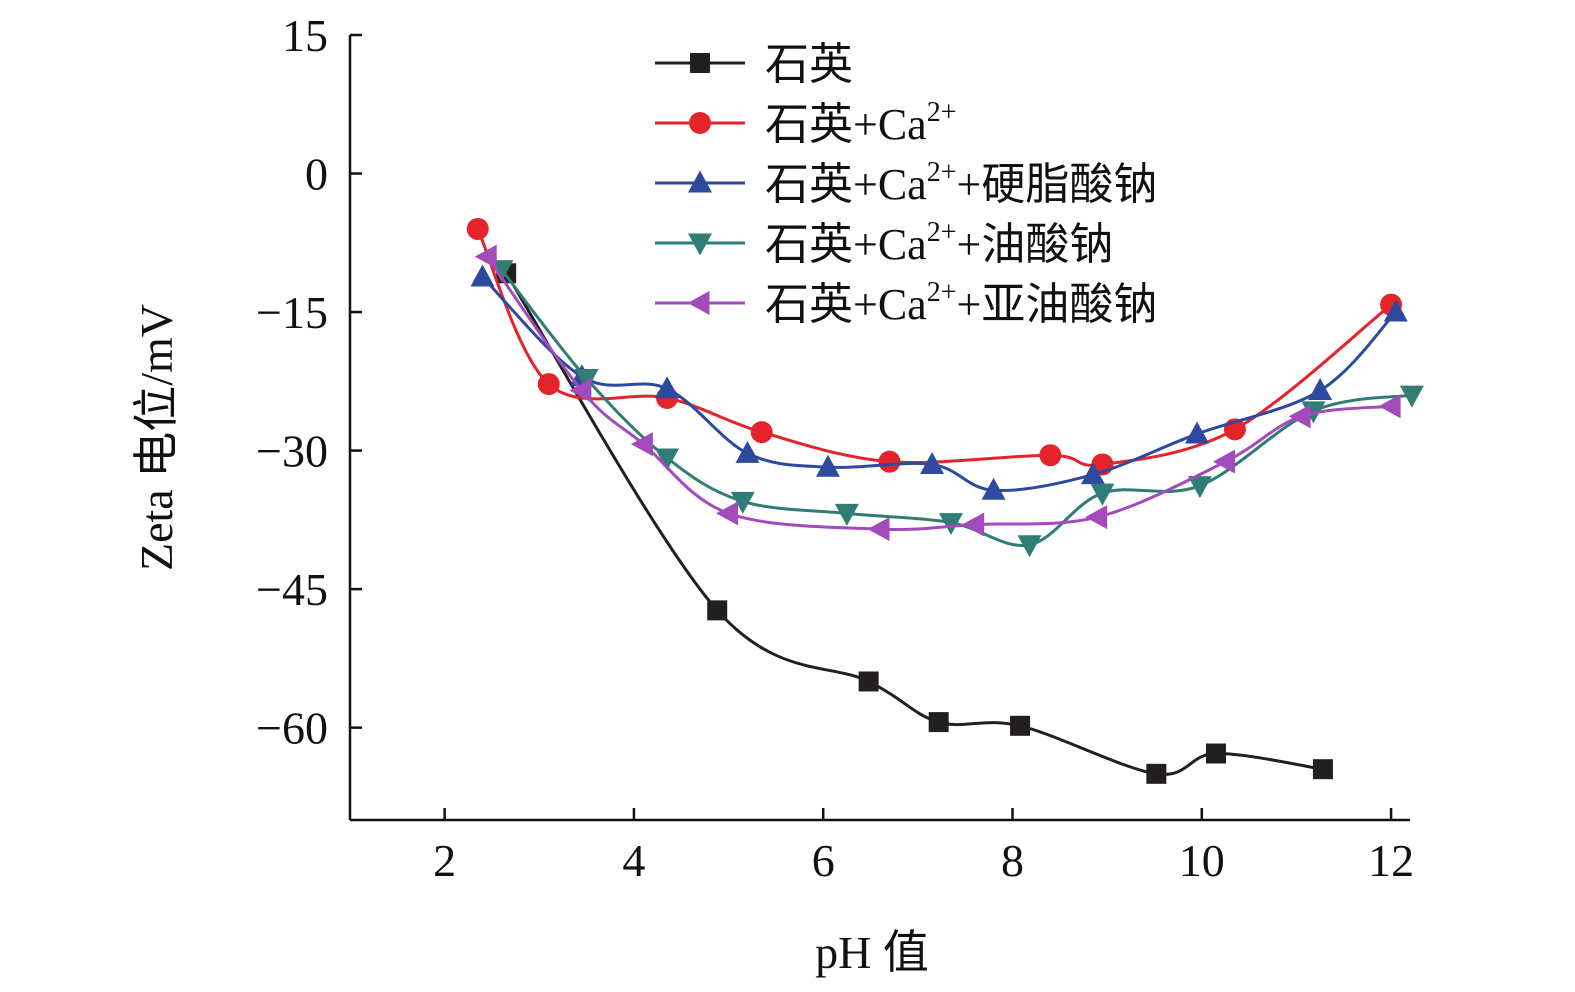 The height and width of the screenshot is (992, 1575). Describe the element at coordinates (305, 35) in the screenshot. I see `y-tick-label: 15` at that location.